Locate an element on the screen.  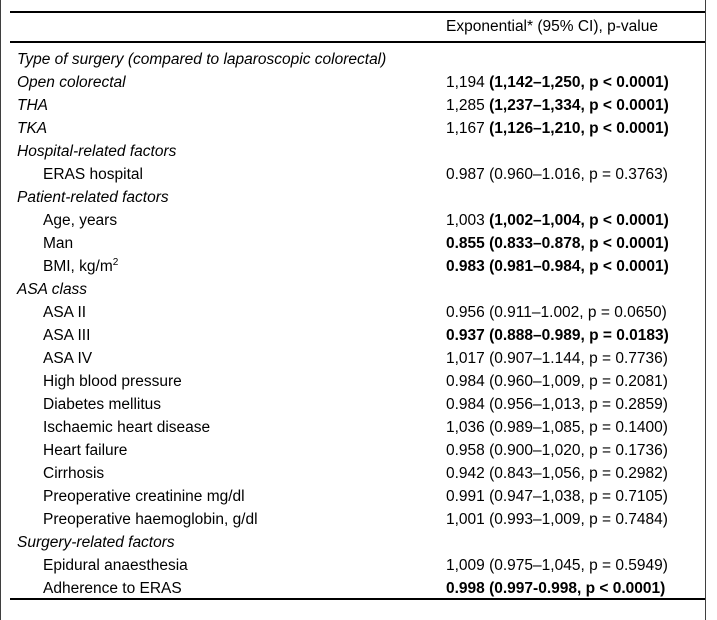
value-bold-segment: 0.855 (0.833–0.878, p < 0.0001) is located at coordinates (557, 243).